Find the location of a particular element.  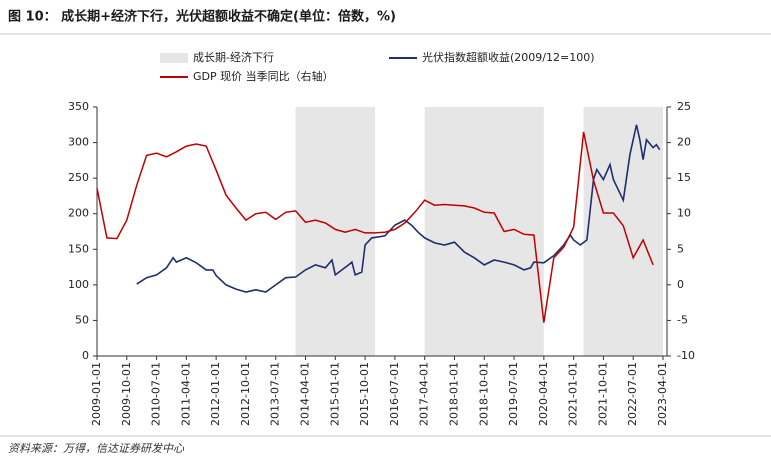

source: 资料来源：万得，信达证券研发中心 is located at coordinates (96, 448).